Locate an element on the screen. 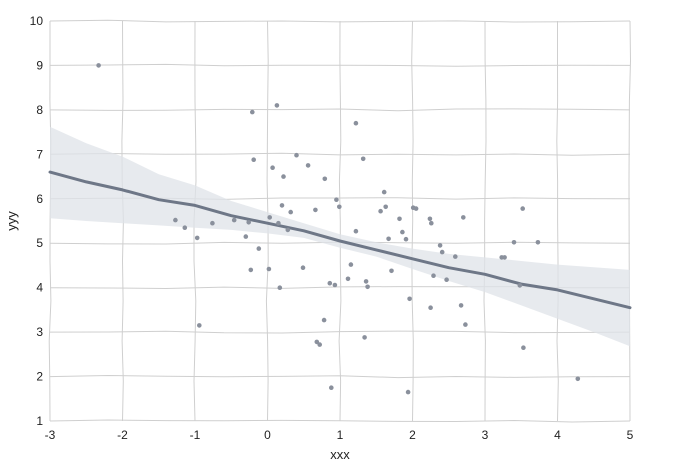 This screenshot has height=473, width=689. y-tick-label: 4 is located at coordinates (39, 288).